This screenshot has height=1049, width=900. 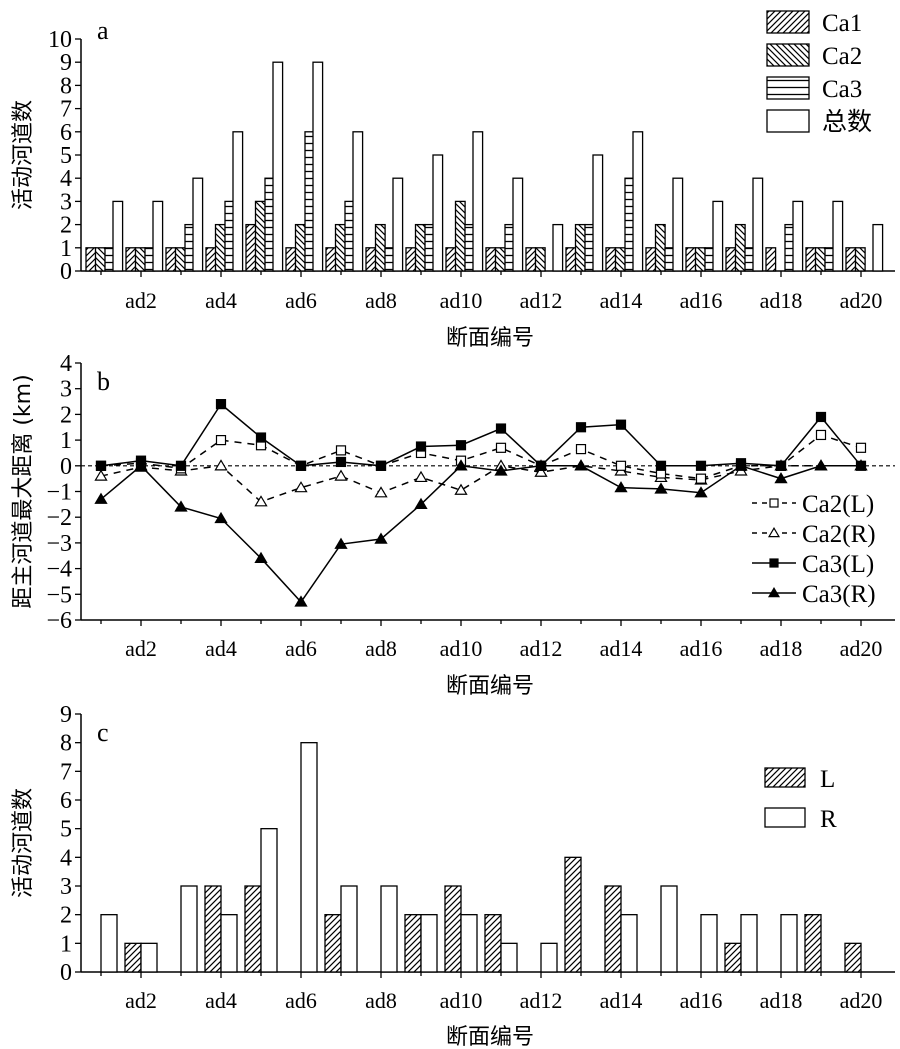 I want to click on y-tick-label: 9, so click(x=66, y=63).